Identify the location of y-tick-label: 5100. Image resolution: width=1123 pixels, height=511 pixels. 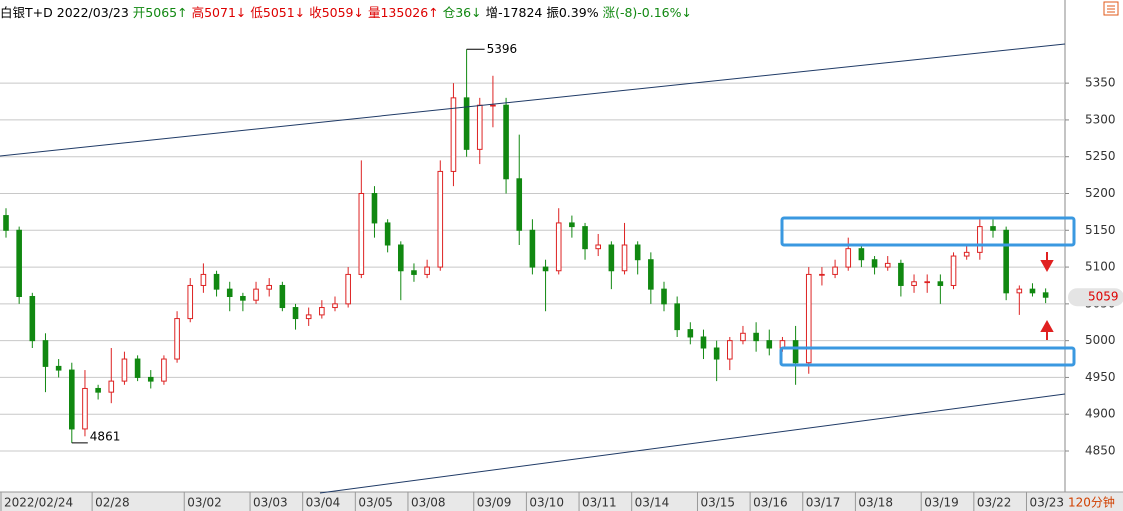
(1100, 267).